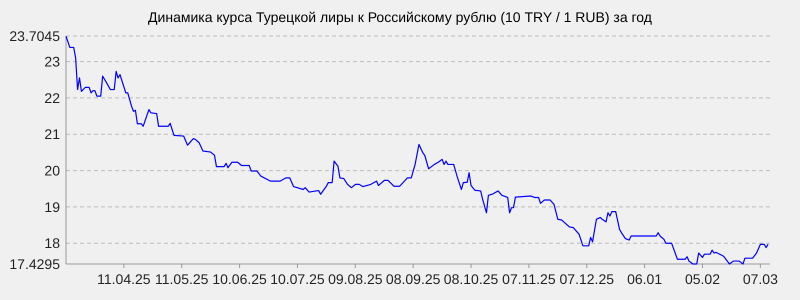 Image resolution: width=800 pixels, height=300 pixels. Describe the element at coordinates (355, 279) in the screenshot. I see `x-tick-label: 09.08.25` at that location.